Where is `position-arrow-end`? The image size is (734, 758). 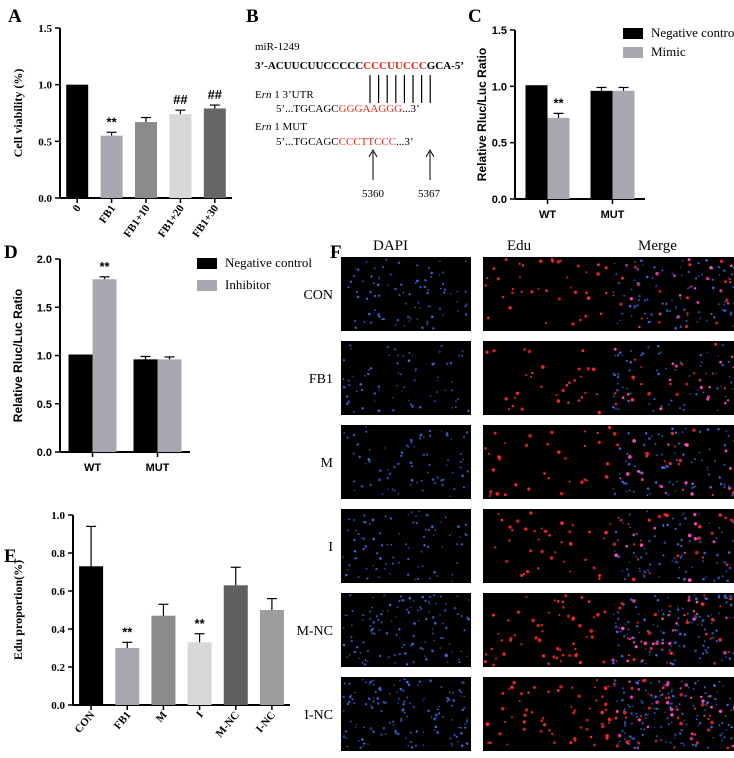
position-arrow-end is located at coordinates (430, 164).